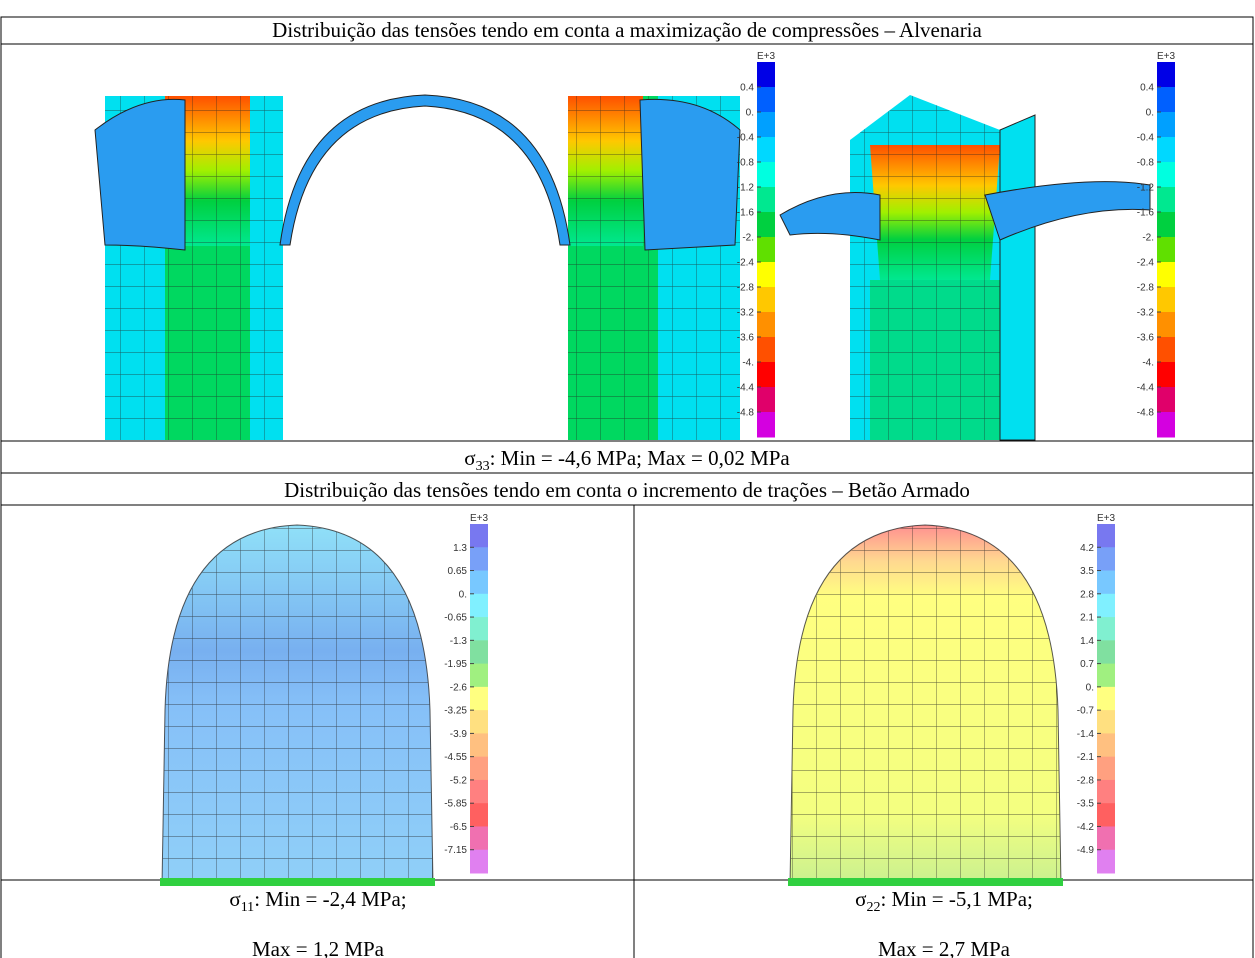  Describe the element at coordinates (1086, 850) in the screenshot. I see `colorbar-label: -4.9` at that location.